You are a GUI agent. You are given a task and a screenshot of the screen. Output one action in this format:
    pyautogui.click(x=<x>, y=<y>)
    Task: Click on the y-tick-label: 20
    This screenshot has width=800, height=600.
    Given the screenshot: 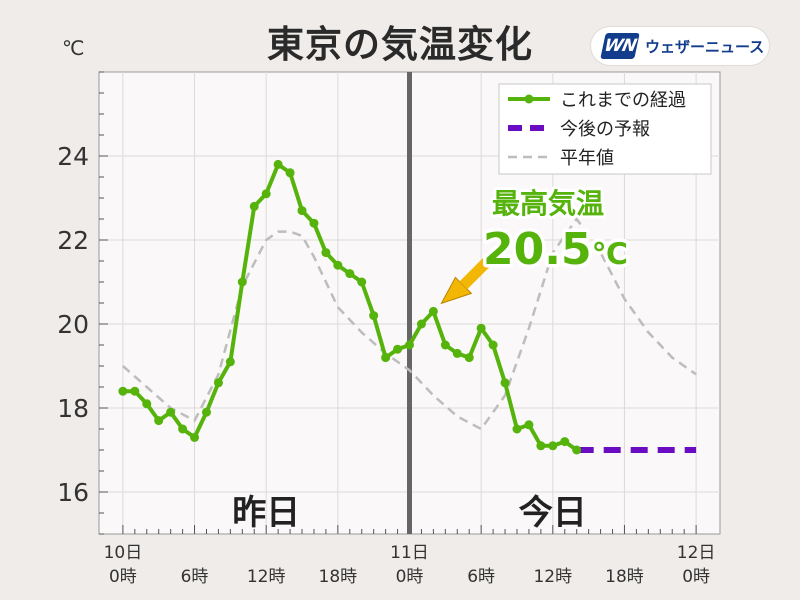 What is the action you would take?
    pyautogui.click(x=73, y=324)
    